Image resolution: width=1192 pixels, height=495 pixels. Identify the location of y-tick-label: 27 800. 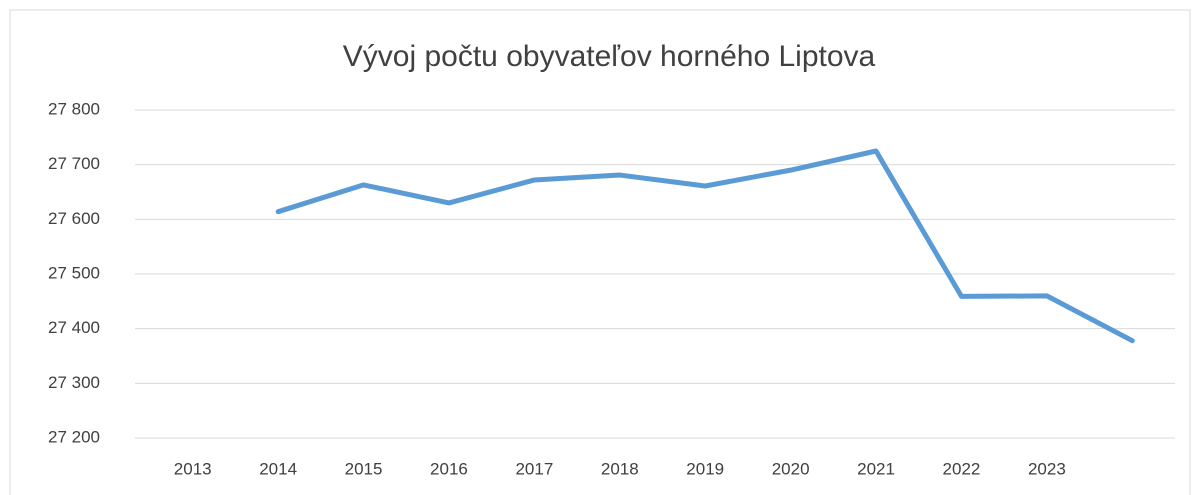
(74, 108).